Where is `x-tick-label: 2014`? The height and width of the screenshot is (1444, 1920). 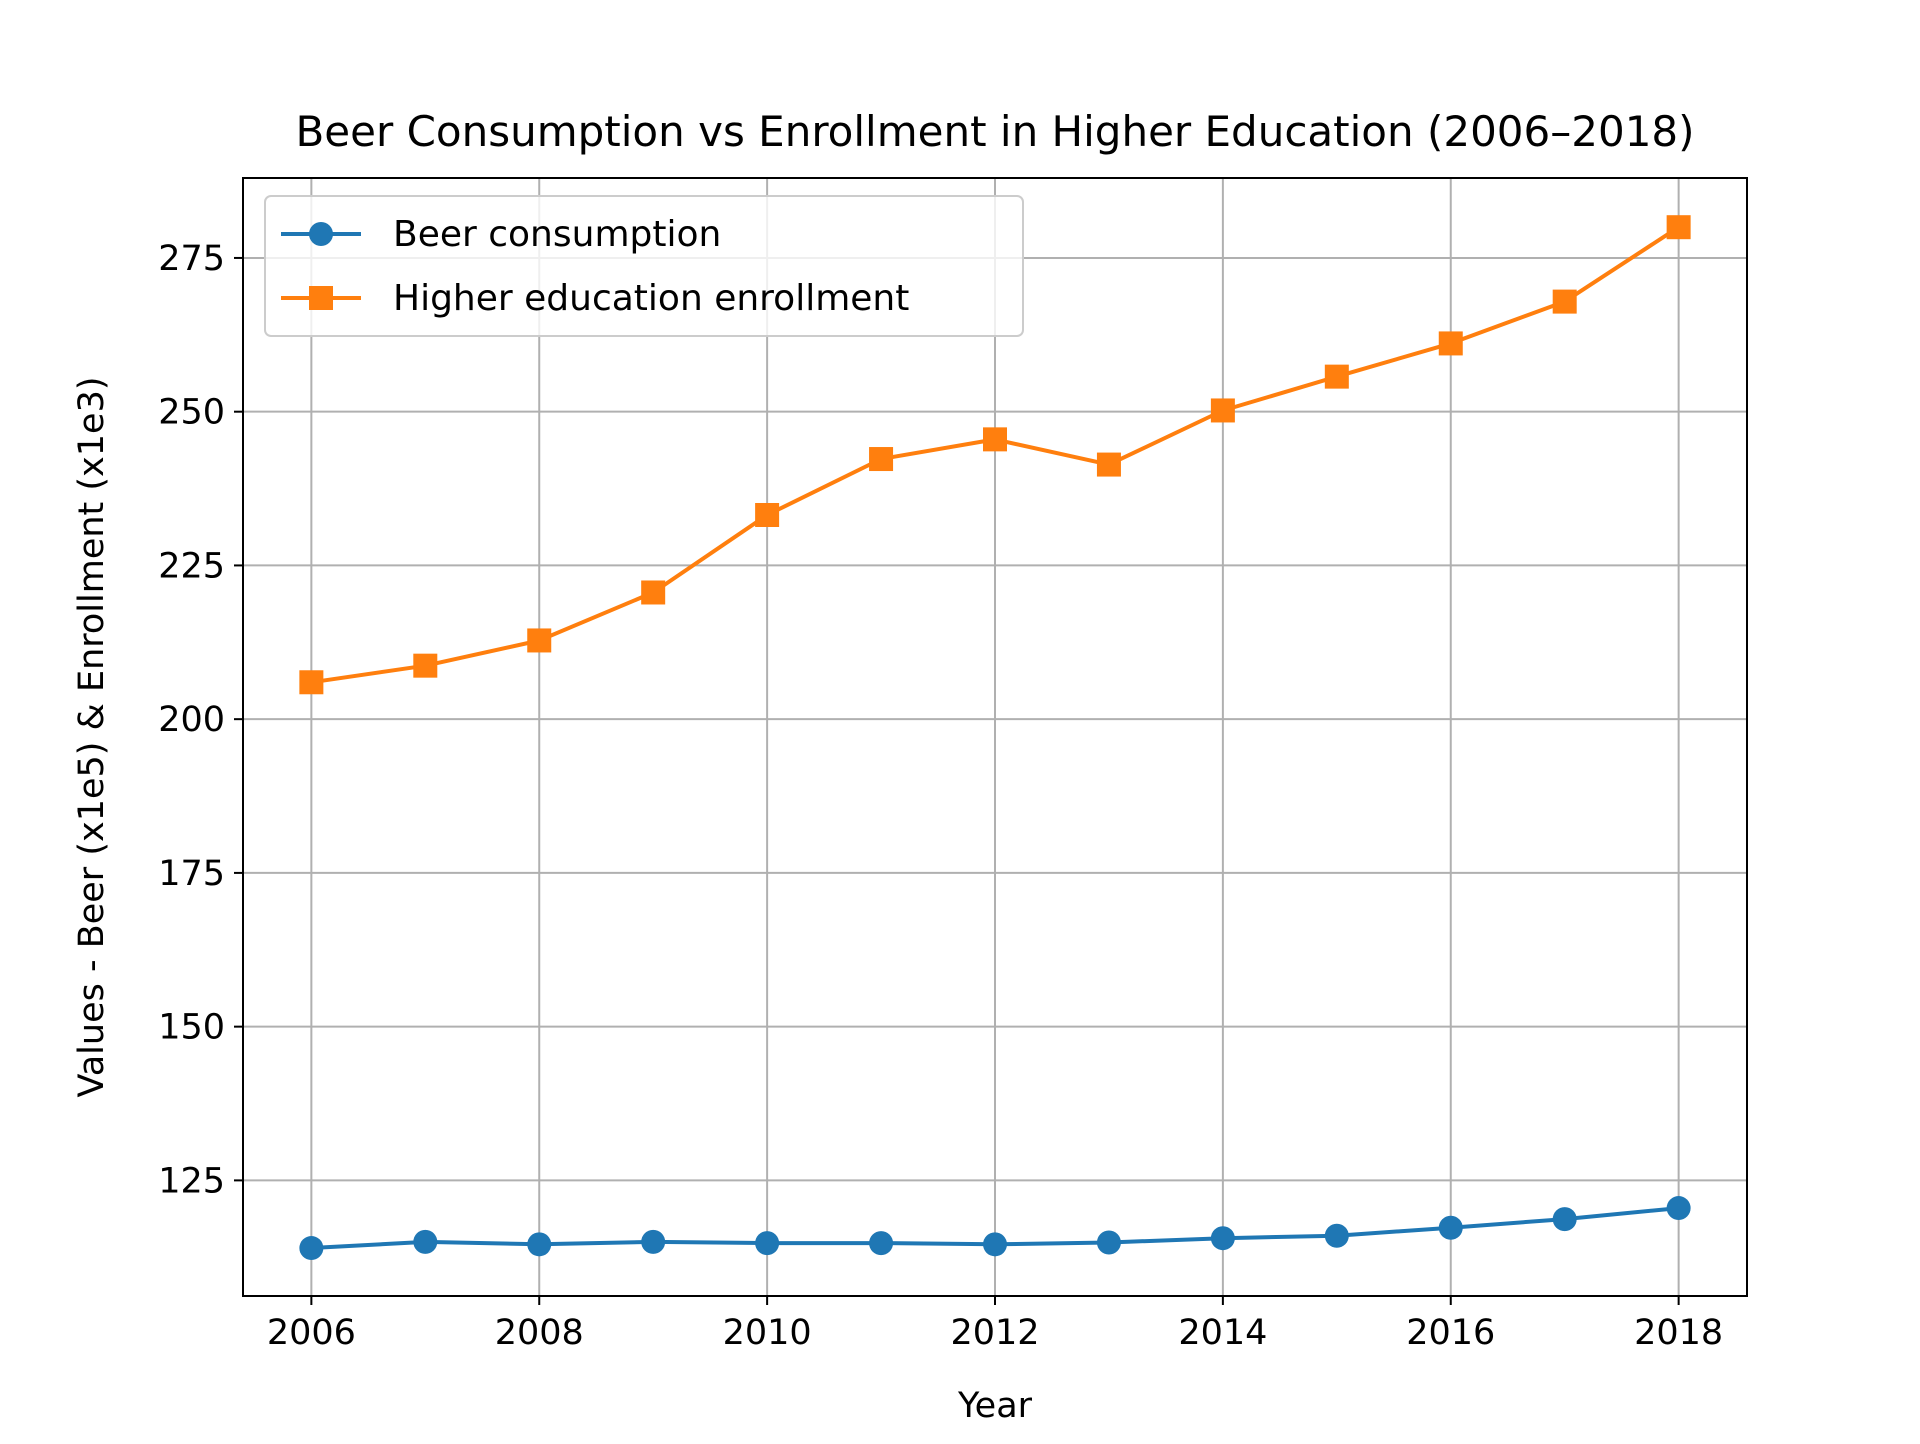
x-tick-label: 2014 is located at coordinates (1222, 1333).